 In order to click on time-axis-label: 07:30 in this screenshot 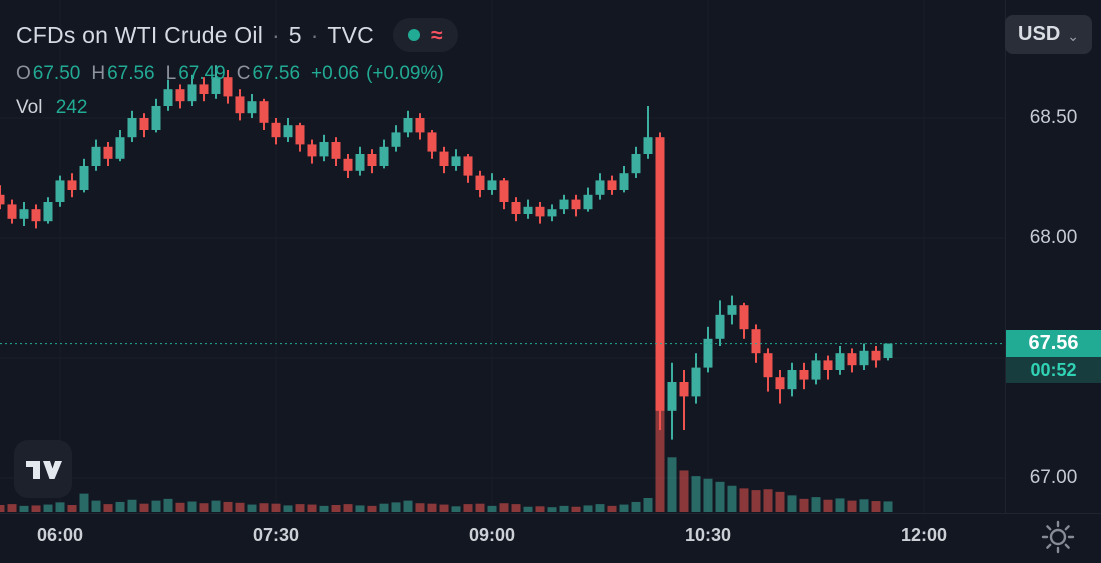, I will do `click(276, 535)`.